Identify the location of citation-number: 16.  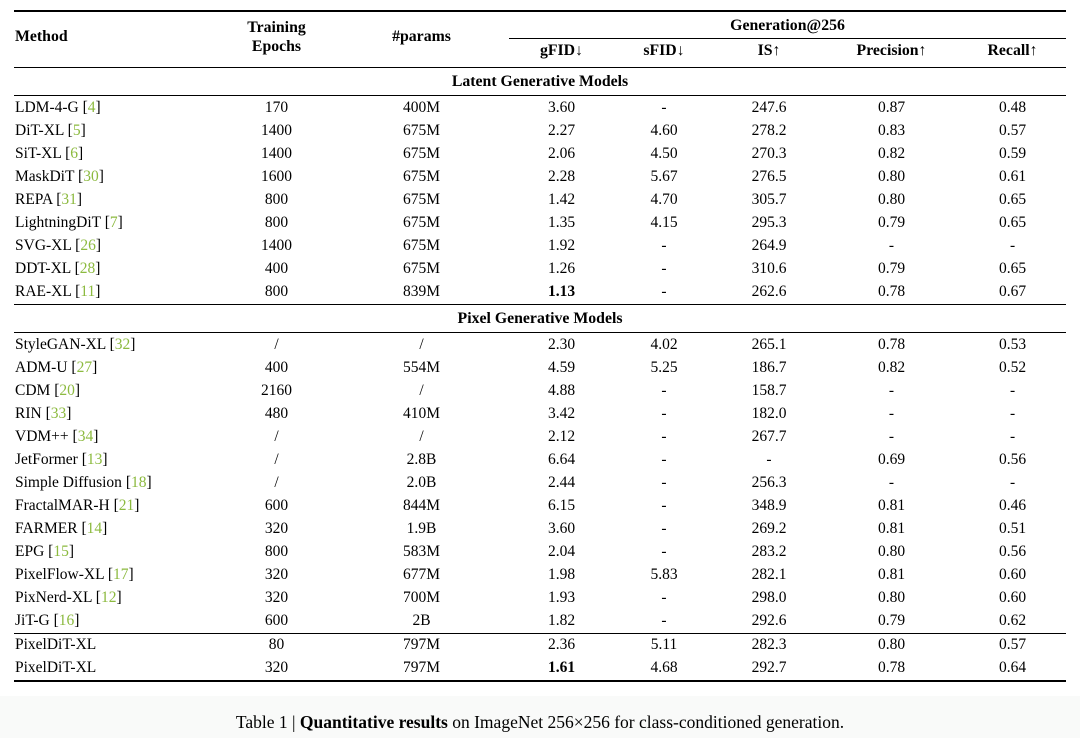
(66, 621).